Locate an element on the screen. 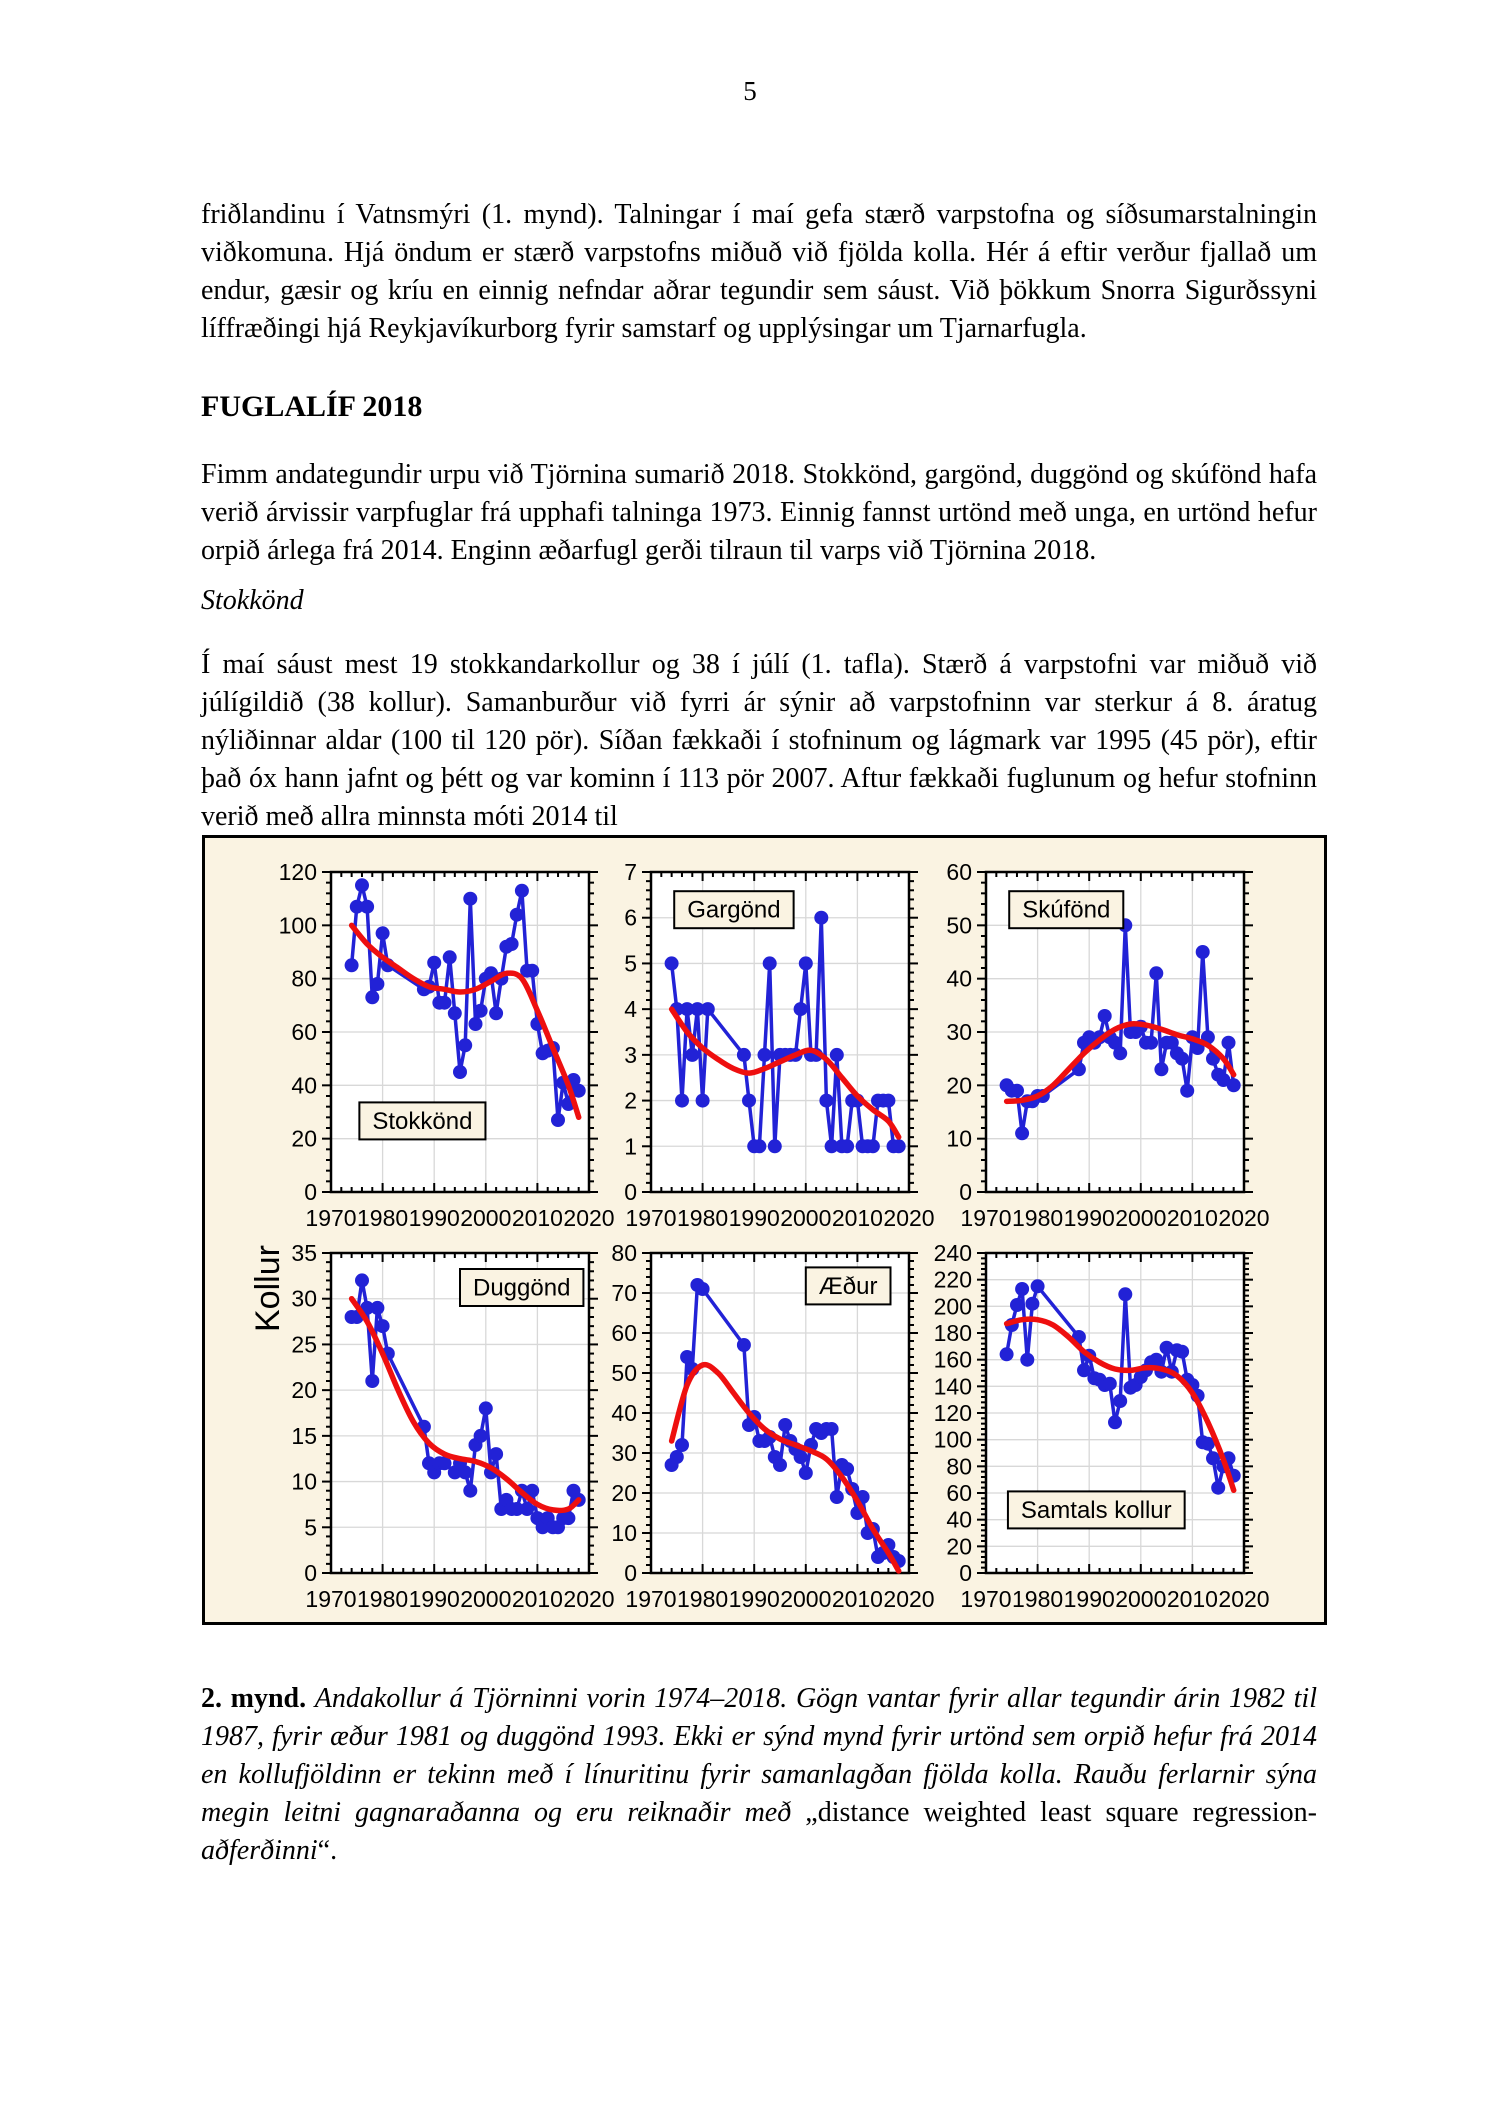 This screenshot has height=2123, width=1500. chart-title-label: Stokkönd is located at coordinates (422, 1121).